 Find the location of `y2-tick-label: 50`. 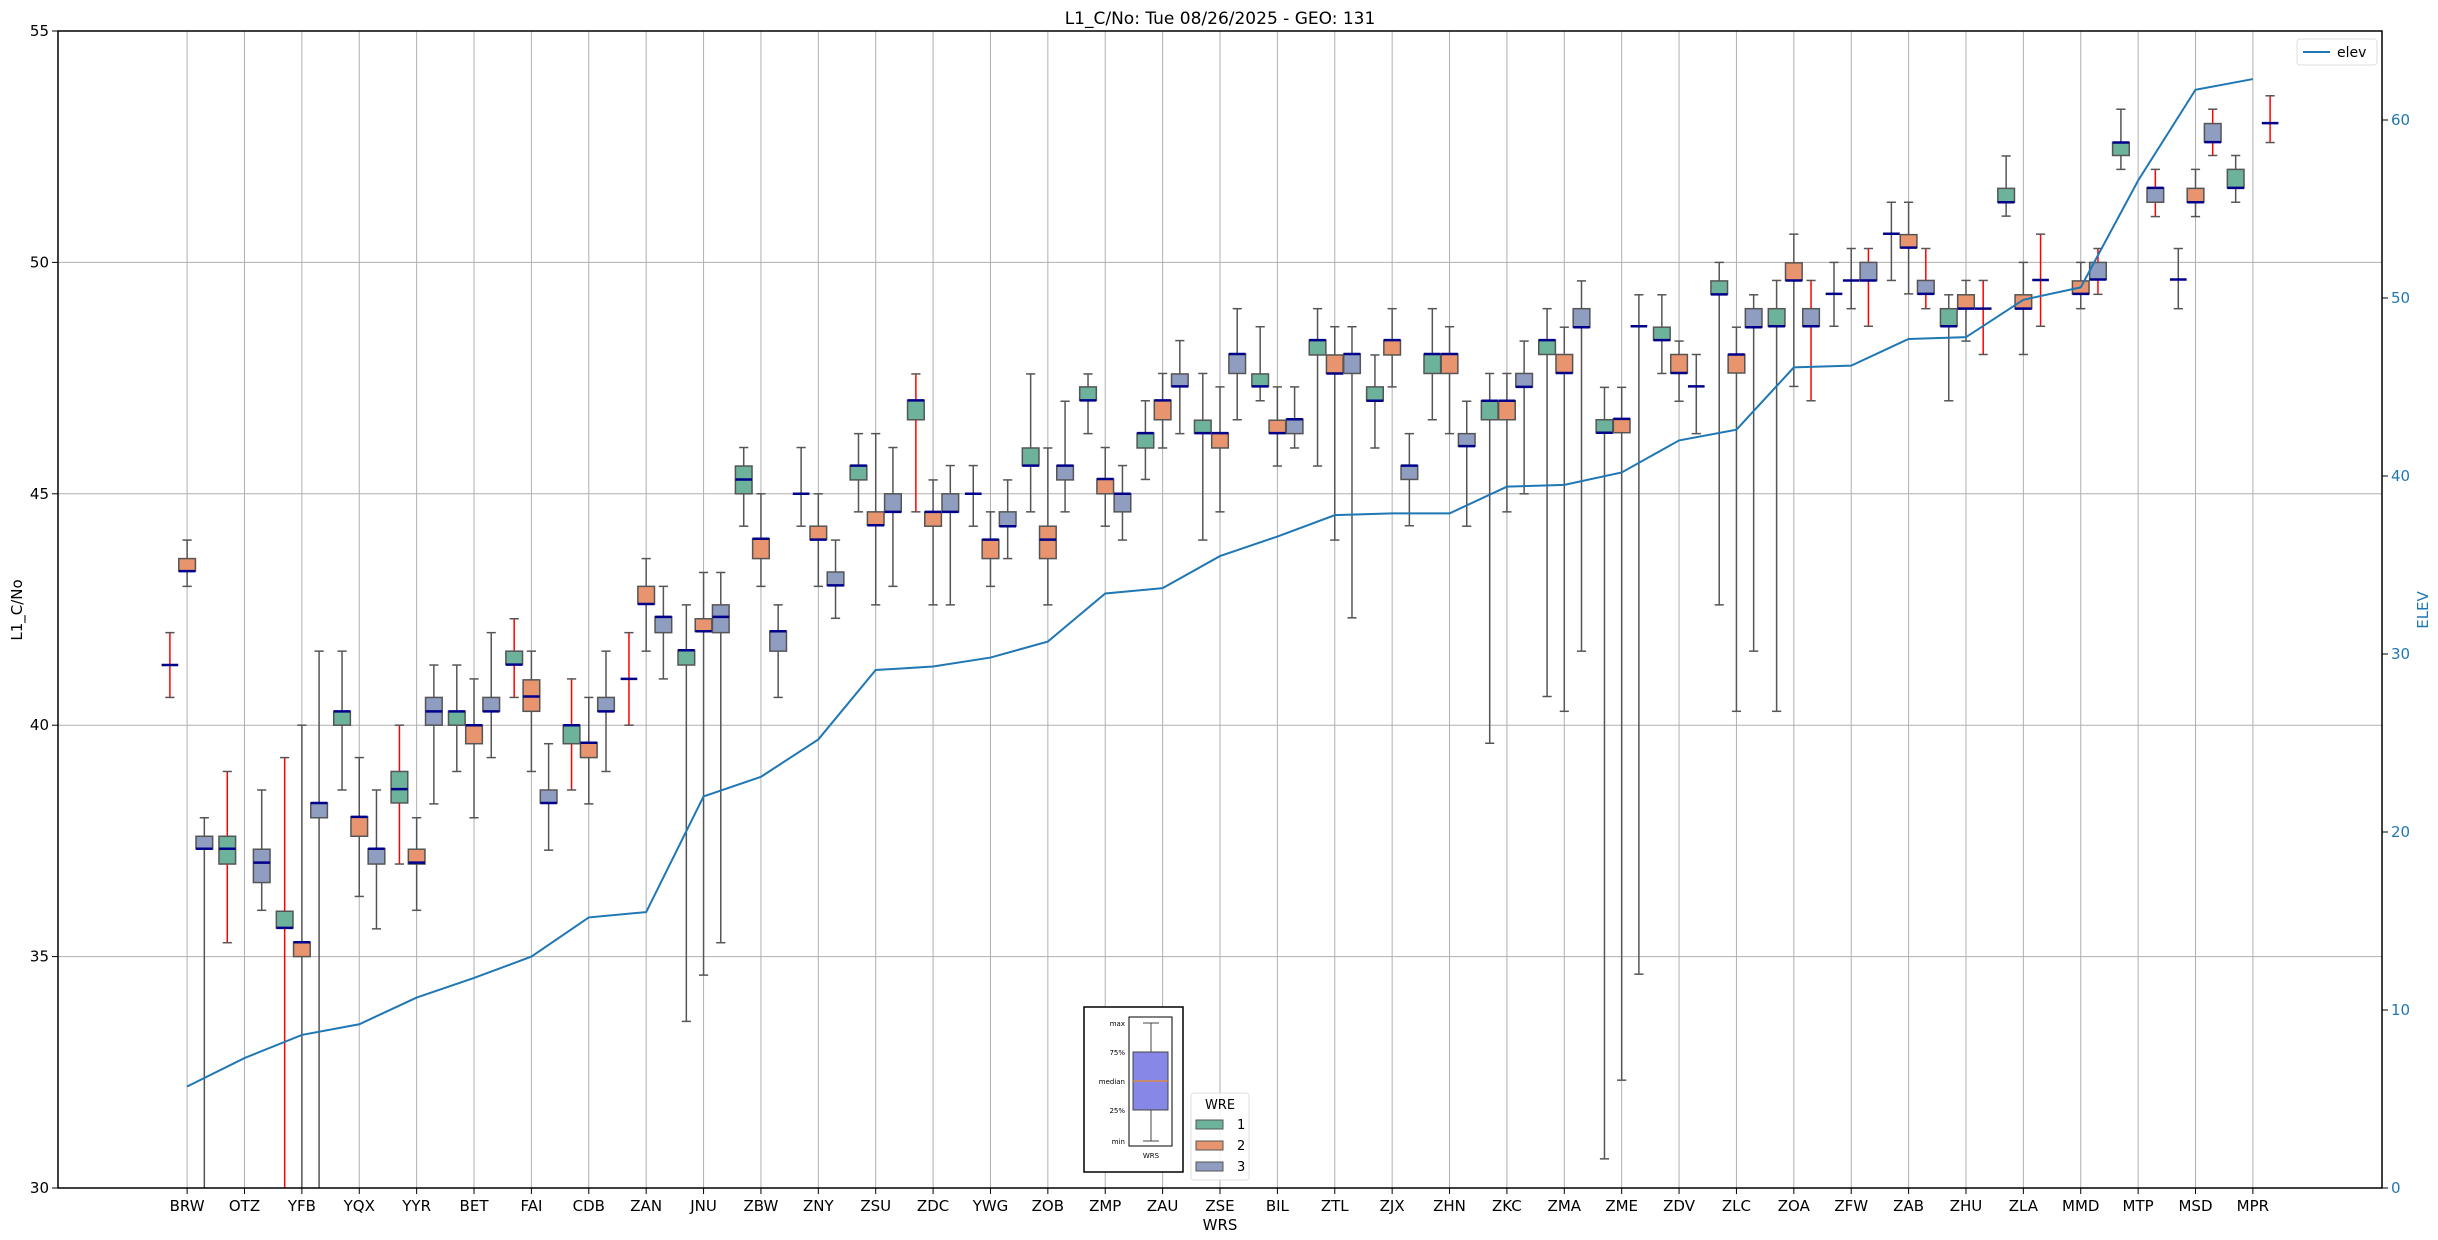

y2-tick-label: 50 is located at coordinates (2400, 298).